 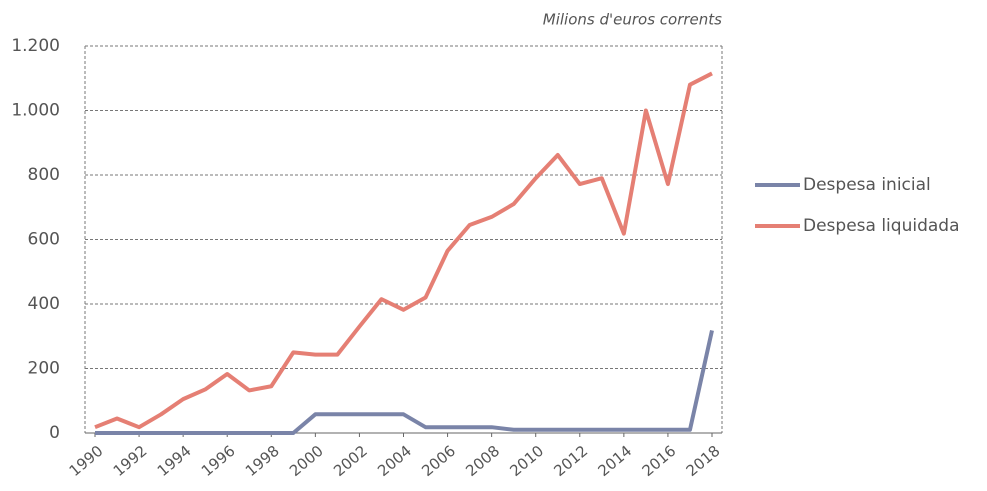 I want to click on x-tick-label: 2000, so click(x=306, y=461).